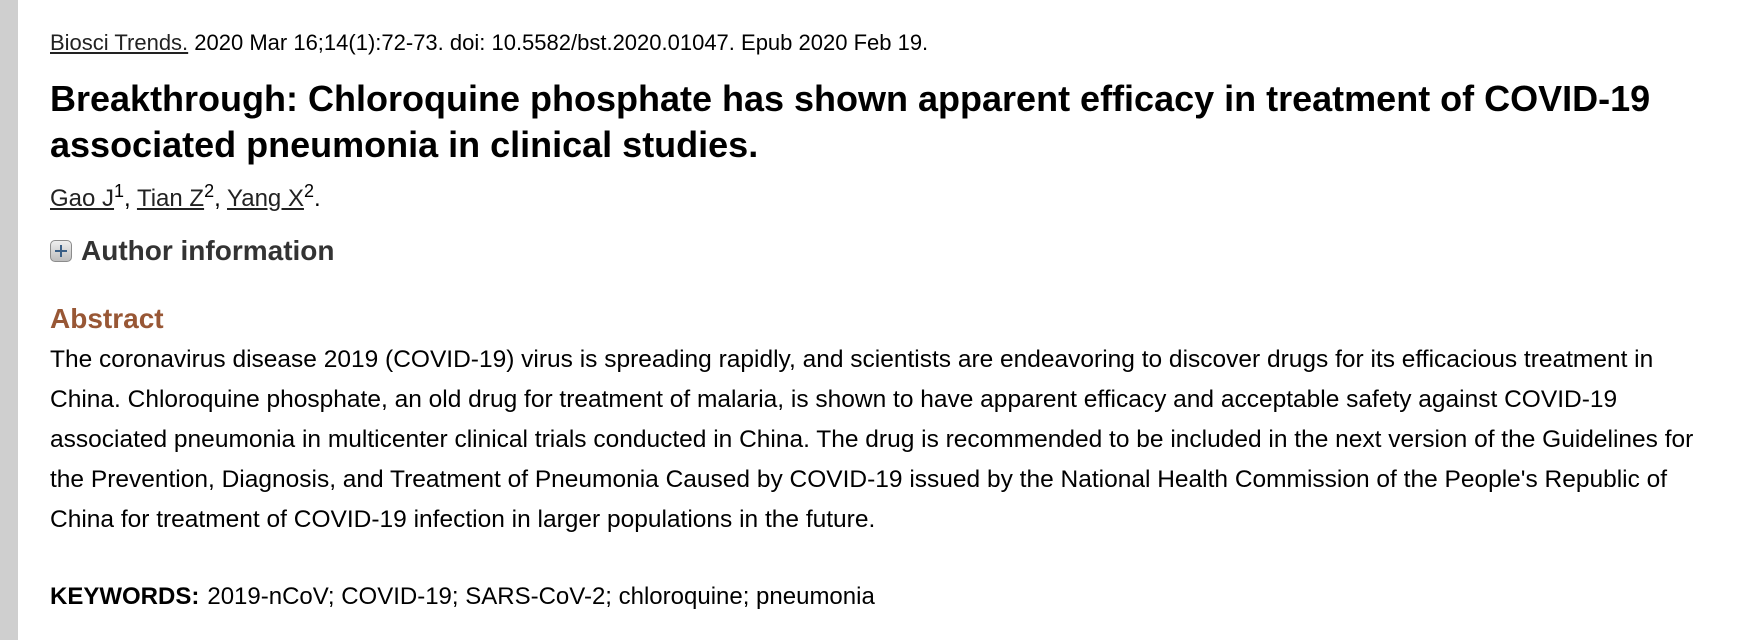 The width and height of the screenshot is (1740, 640). I want to click on journal-link: Biosci Trends., so click(119, 42).